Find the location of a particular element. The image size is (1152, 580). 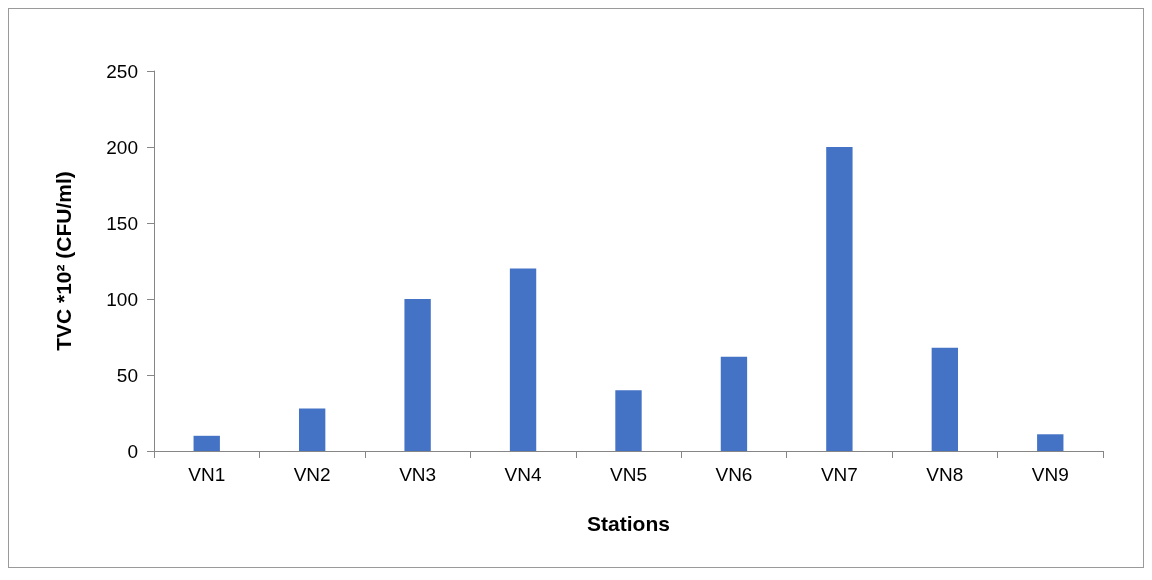

y-tick-label: 100 is located at coordinates (122, 299).